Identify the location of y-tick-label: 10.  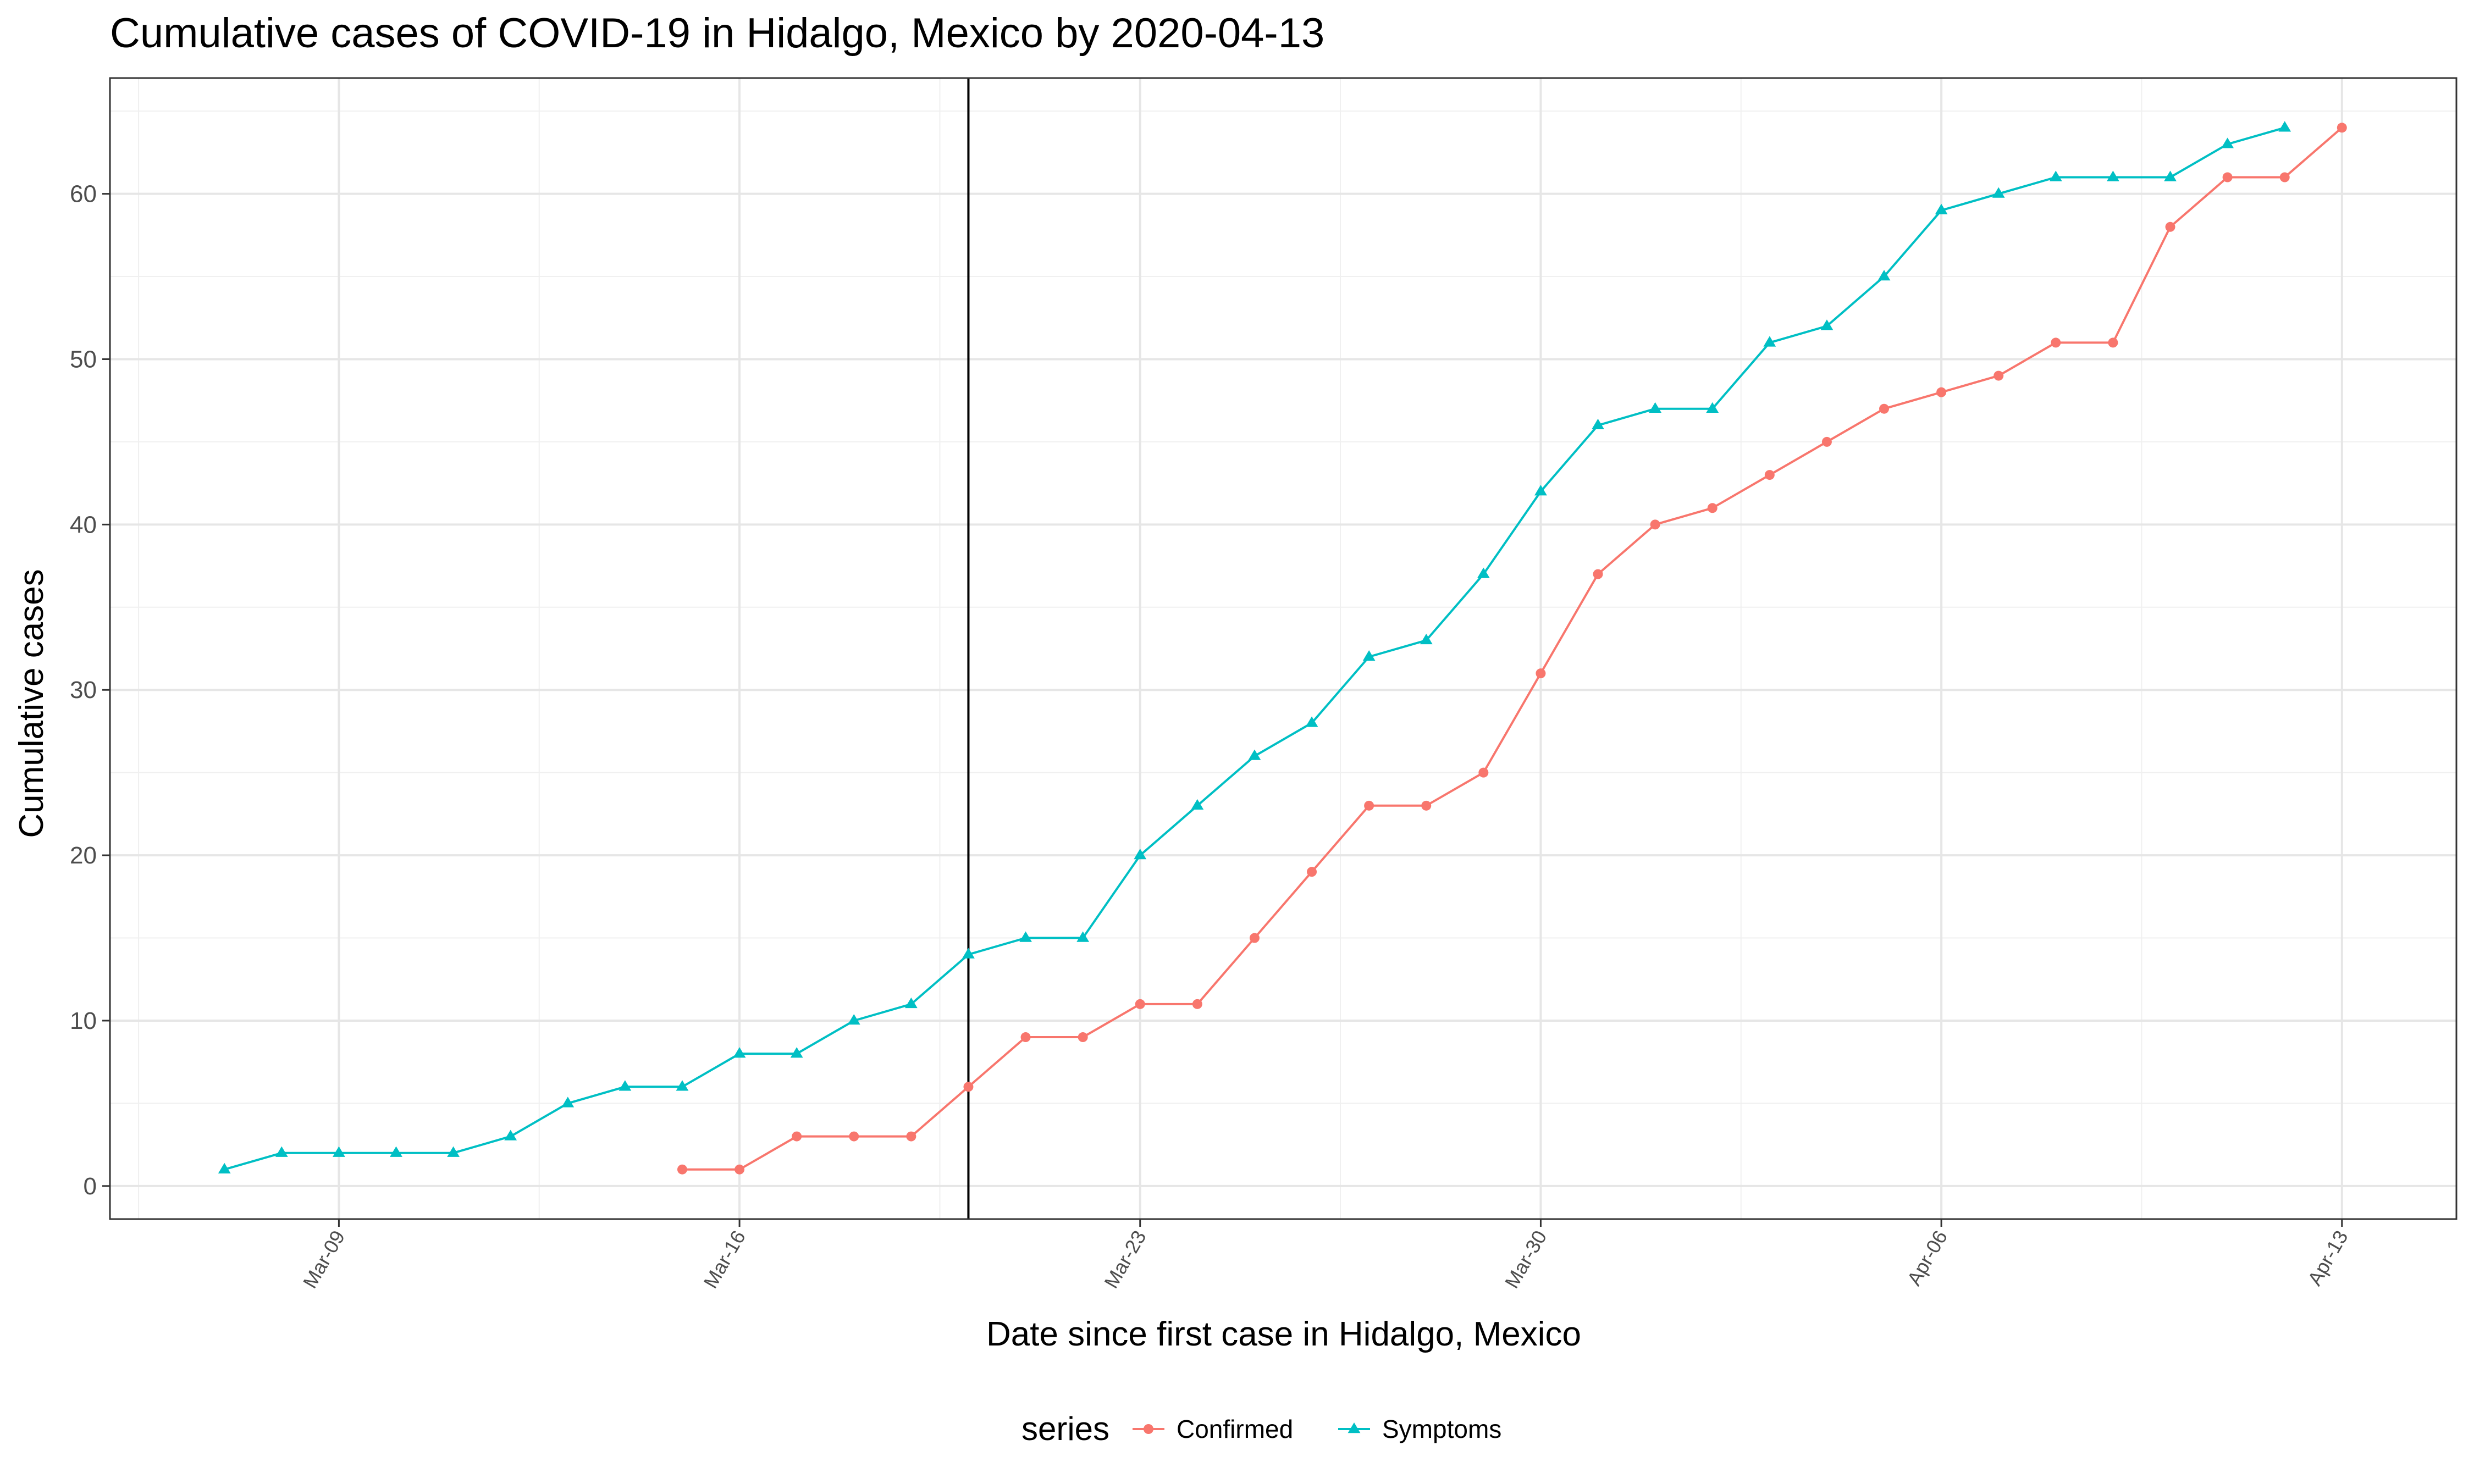
(83, 1020).